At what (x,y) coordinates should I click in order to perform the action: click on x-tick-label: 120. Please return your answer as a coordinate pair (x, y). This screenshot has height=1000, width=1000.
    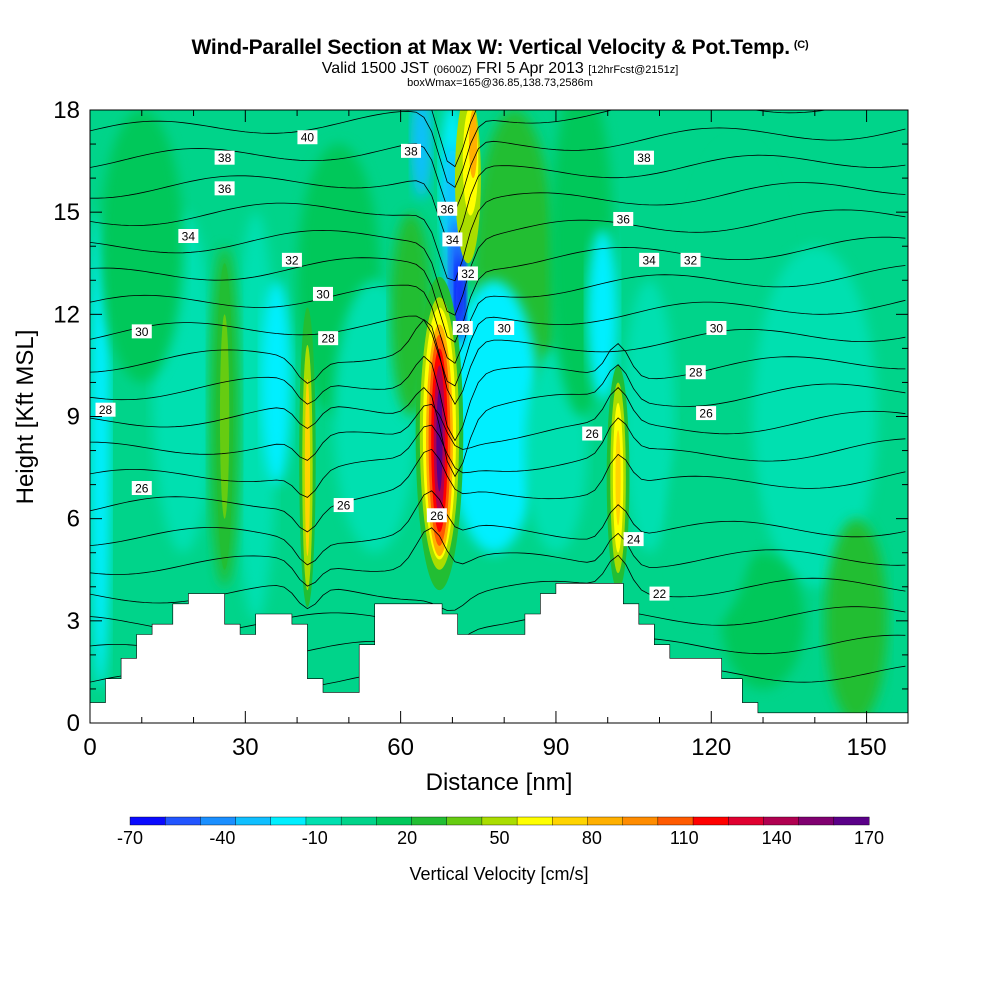
    Looking at the image, I should click on (711, 747).